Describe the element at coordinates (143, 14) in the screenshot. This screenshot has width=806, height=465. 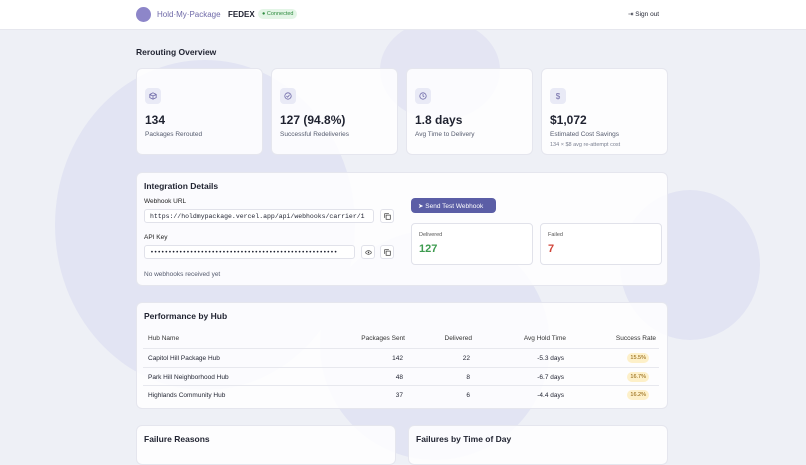
I see `avatar` at that location.